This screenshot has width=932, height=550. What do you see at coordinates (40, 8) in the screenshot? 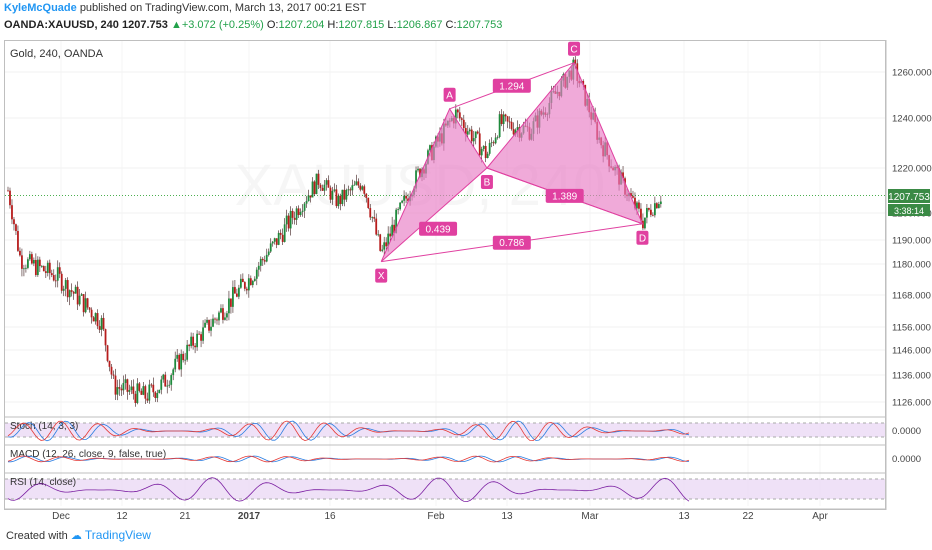
I see `author-link: KyleMcQuade` at bounding box center [40, 8].